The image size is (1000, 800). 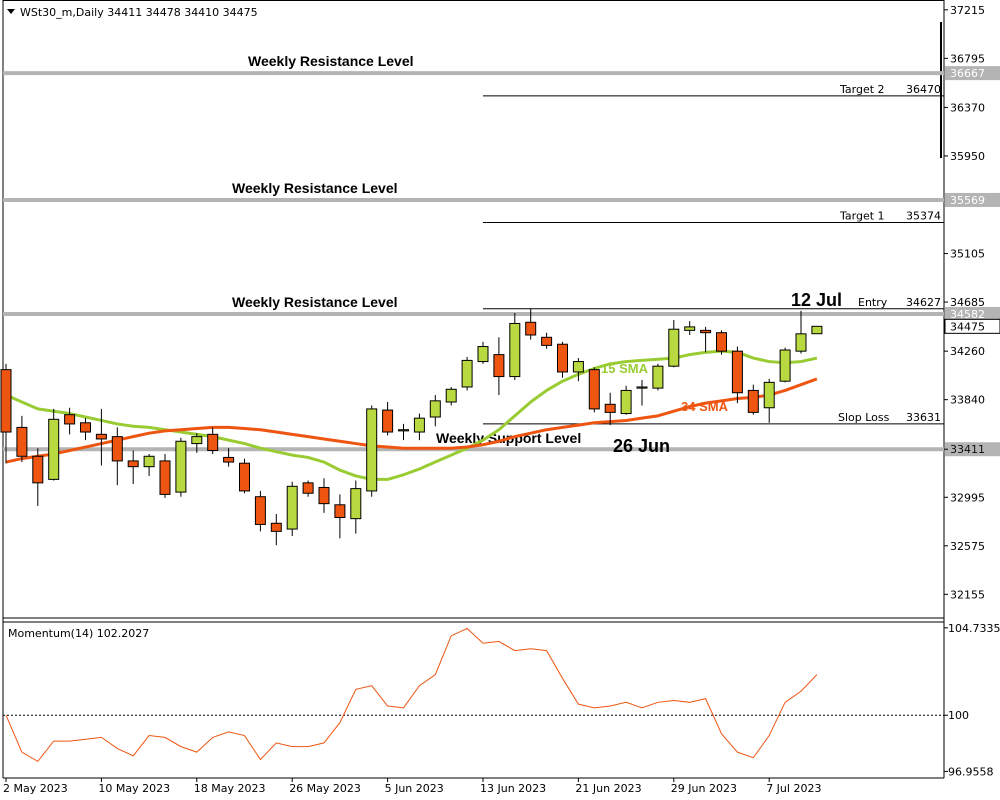 I want to click on sma-line, so click(x=411, y=415).